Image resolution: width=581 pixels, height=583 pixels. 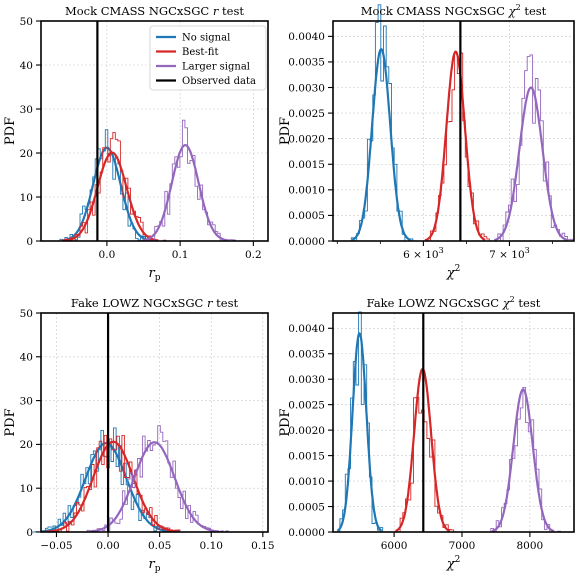 What do you see at coordinates (107, 255) in the screenshot?
I see `x-tick-label: 0.0` at bounding box center [107, 255].